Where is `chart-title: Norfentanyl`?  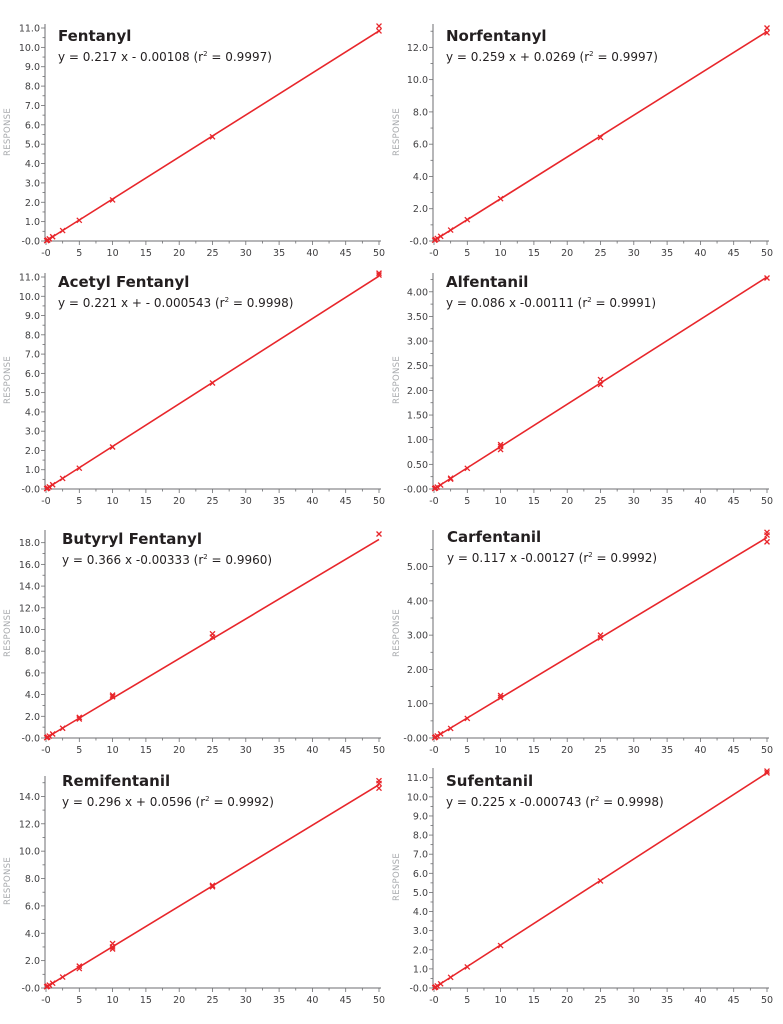
chart-title: Norfentanyl is located at coordinates (496, 36).